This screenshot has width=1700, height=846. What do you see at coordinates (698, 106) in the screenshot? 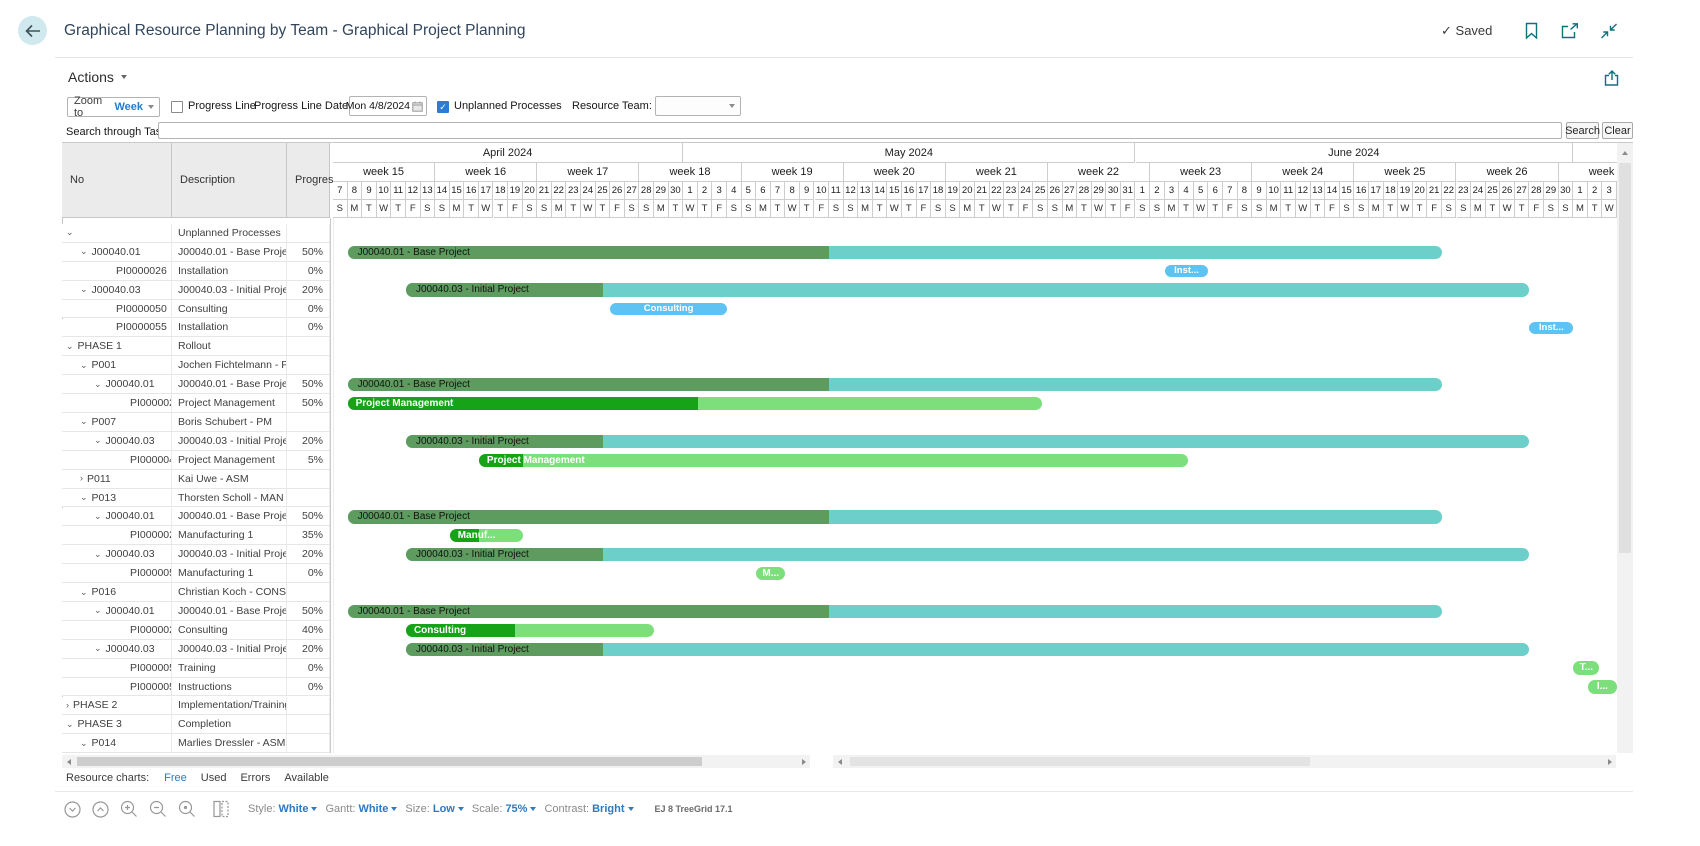
I see `resource-team-select` at bounding box center [698, 106].